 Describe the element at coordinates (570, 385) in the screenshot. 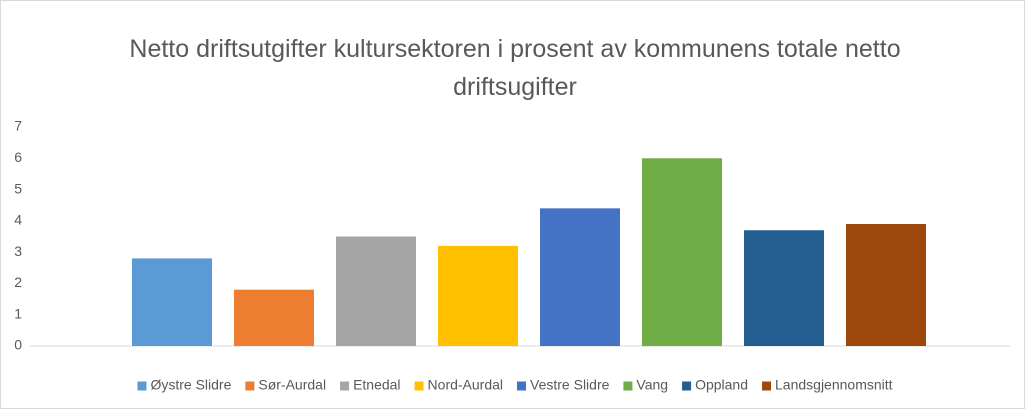

I see `legend-label: Vestre Slidre` at that location.